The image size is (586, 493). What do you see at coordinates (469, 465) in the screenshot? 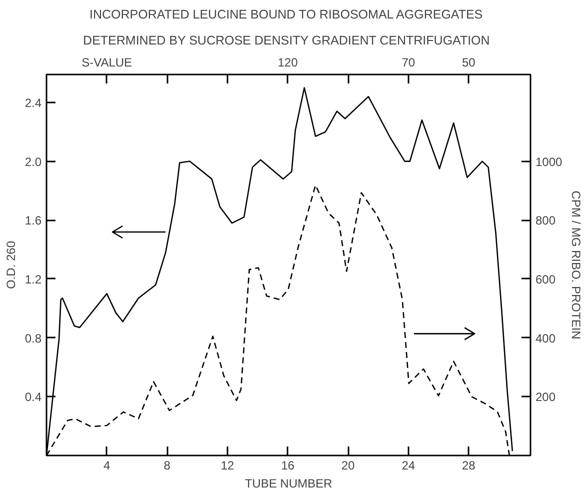
I see `x-tick-label: 28` at bounding box center [469, 465].